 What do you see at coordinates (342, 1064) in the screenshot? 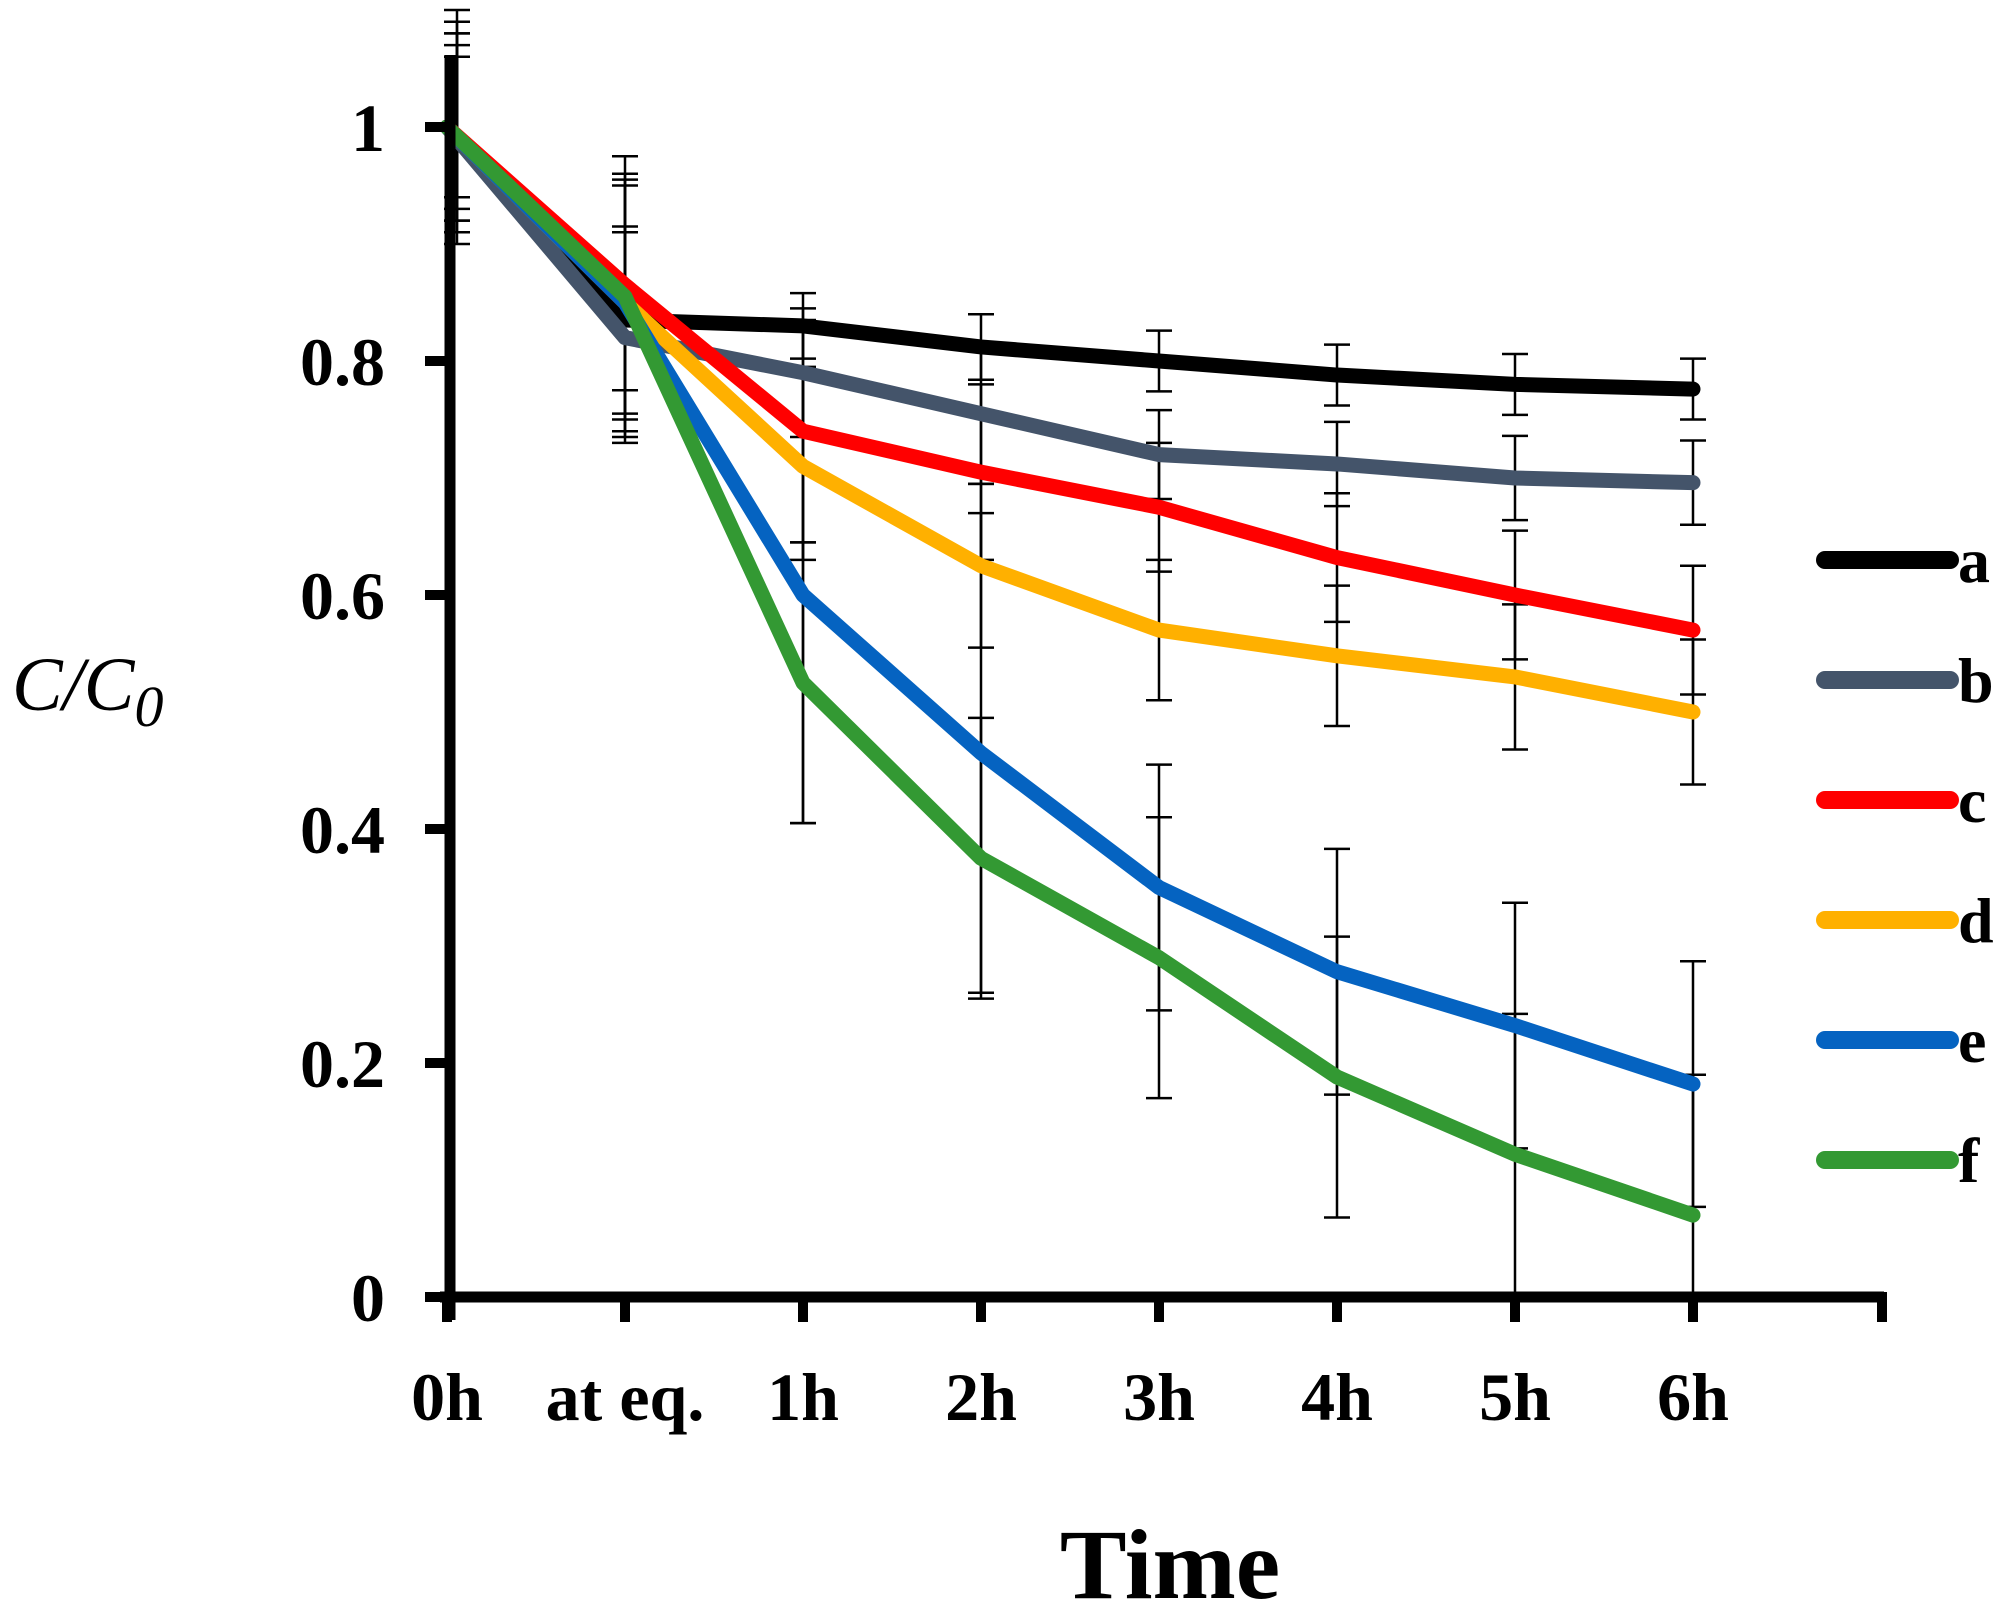
I see `y-tick-label: 0.2` at bounding box center [342, 1064].